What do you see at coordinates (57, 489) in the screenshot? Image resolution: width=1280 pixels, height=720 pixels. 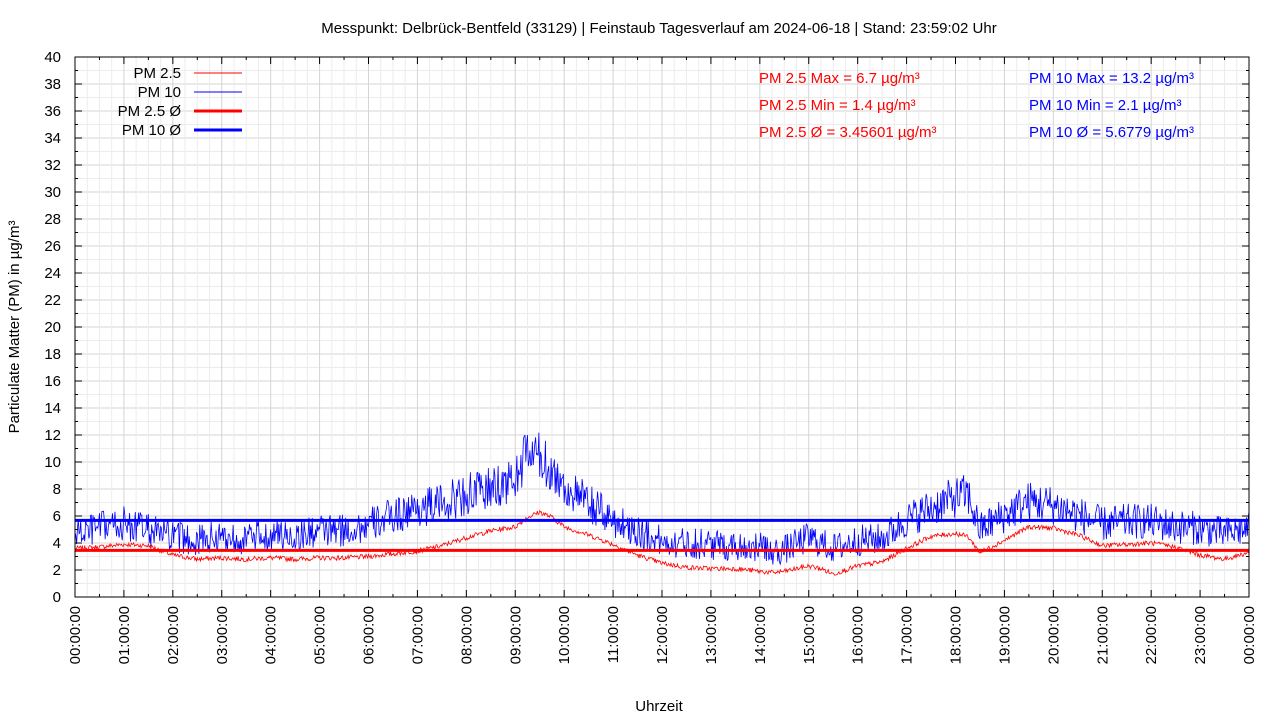 I see `y-tick-label: 8` at bounding box center [57, 489].